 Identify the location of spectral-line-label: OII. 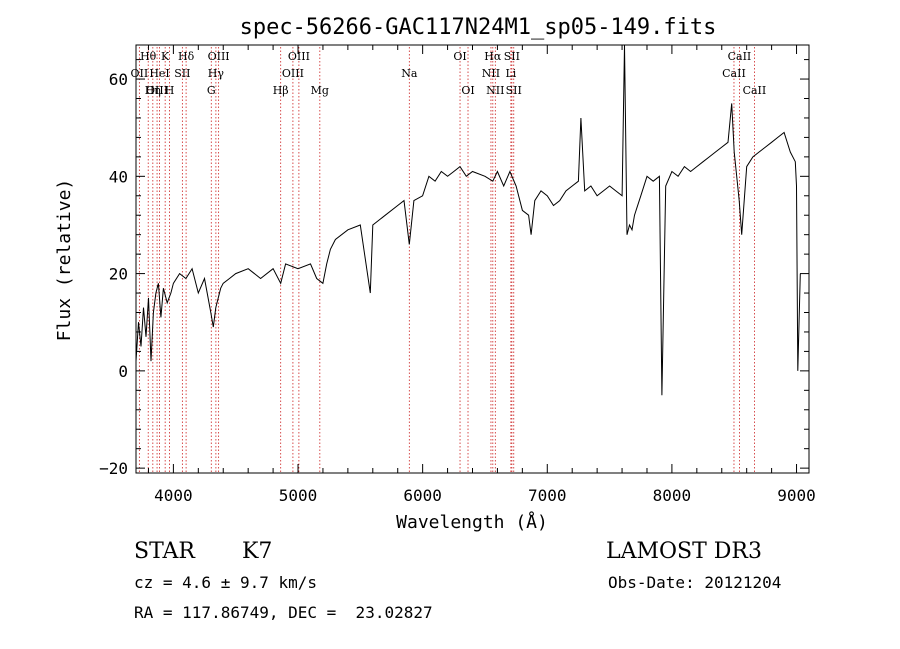
(140, 73).